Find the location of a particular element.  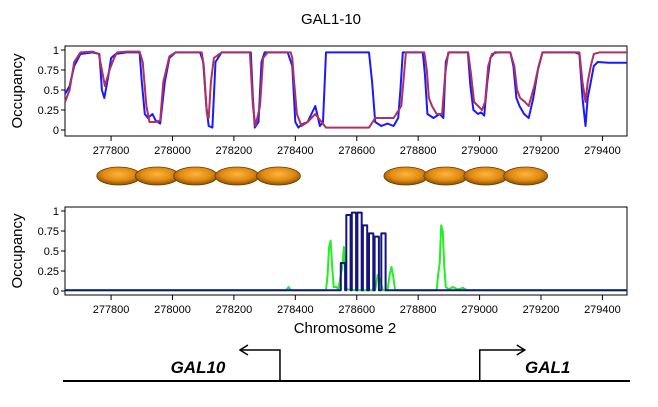

top-xtick-label: 278000 is located at coordinates (172, 151).